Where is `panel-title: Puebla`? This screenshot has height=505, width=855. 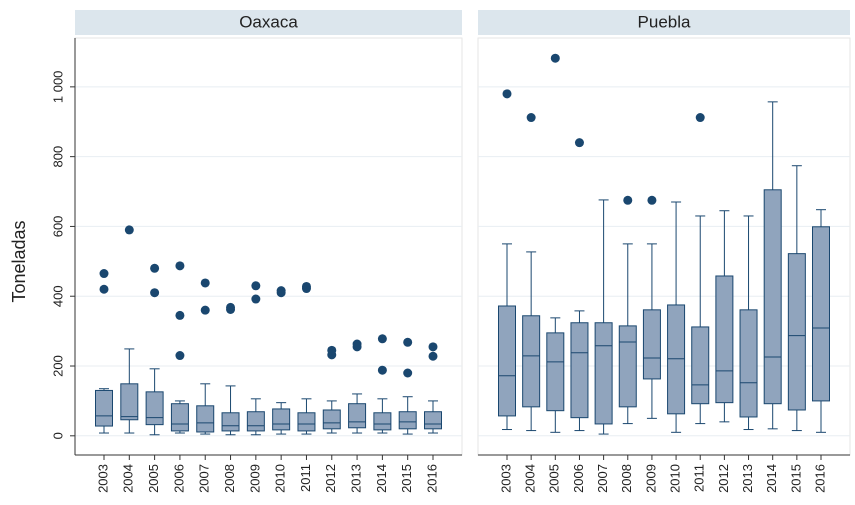 panel-title: Puebla is located at coordinates (664, 21).